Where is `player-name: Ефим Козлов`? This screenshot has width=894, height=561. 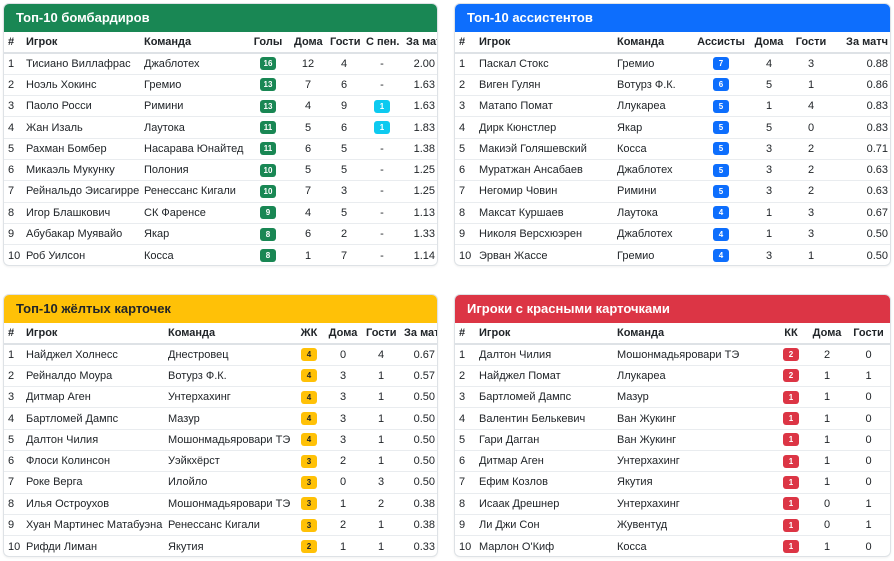 player-name: Ефим Козлов is located at coordinates (544, 482).